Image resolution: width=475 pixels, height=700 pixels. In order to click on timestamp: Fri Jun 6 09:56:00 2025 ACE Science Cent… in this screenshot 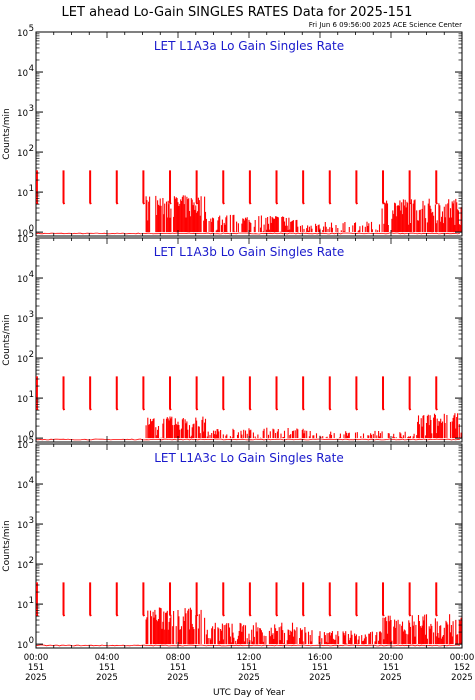, I will do `click(385, 25)`.